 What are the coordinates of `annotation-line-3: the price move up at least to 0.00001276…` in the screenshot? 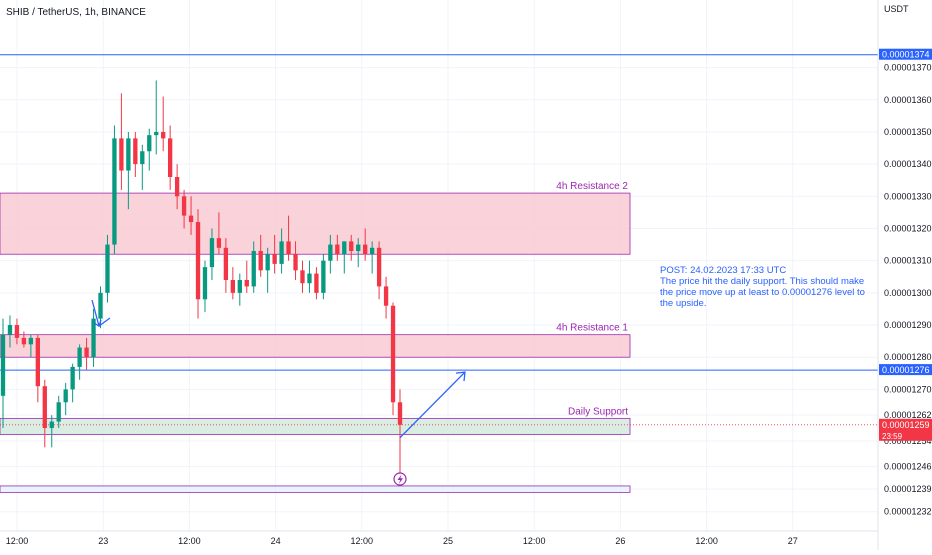 It's located at (762, 292).